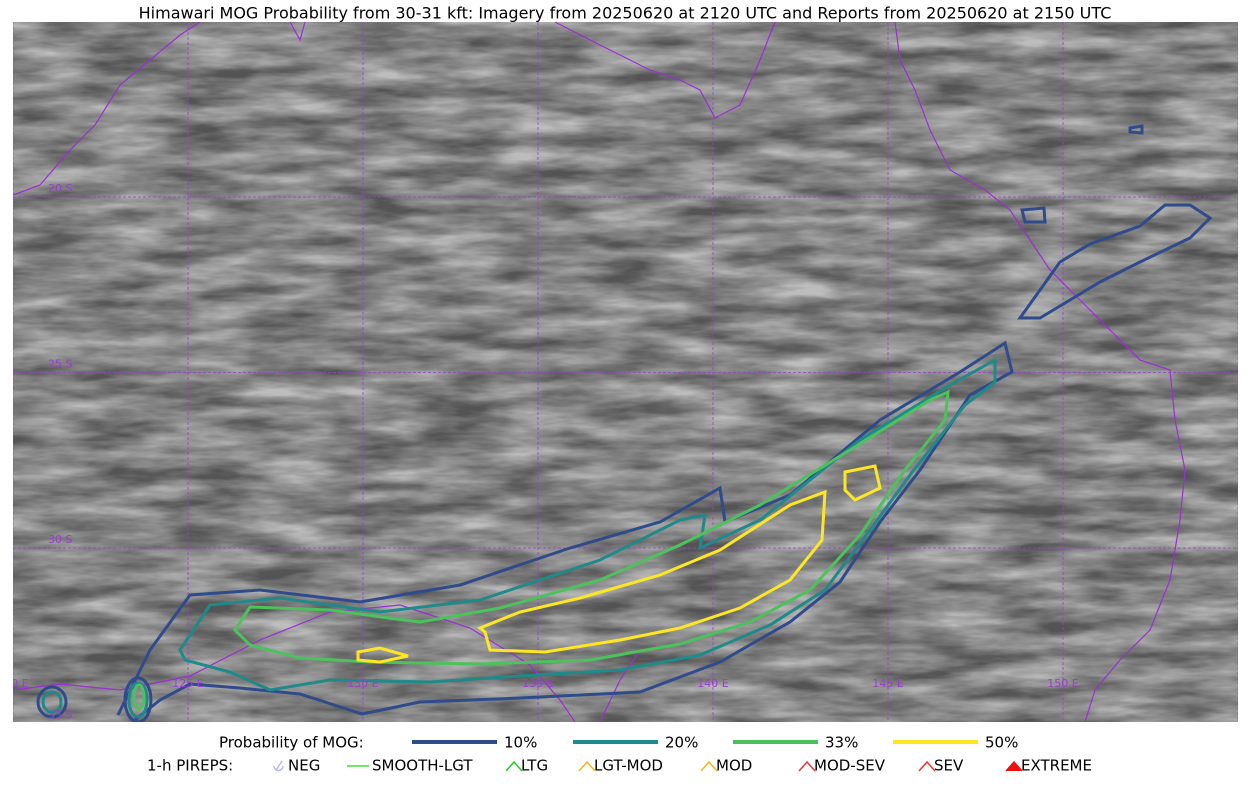 Image resolution: width=1250 pixels, height=786 pixels. Describe the element at coordinates (304, 766) in the screenshot. I see `legend-label: NEG` at that location.